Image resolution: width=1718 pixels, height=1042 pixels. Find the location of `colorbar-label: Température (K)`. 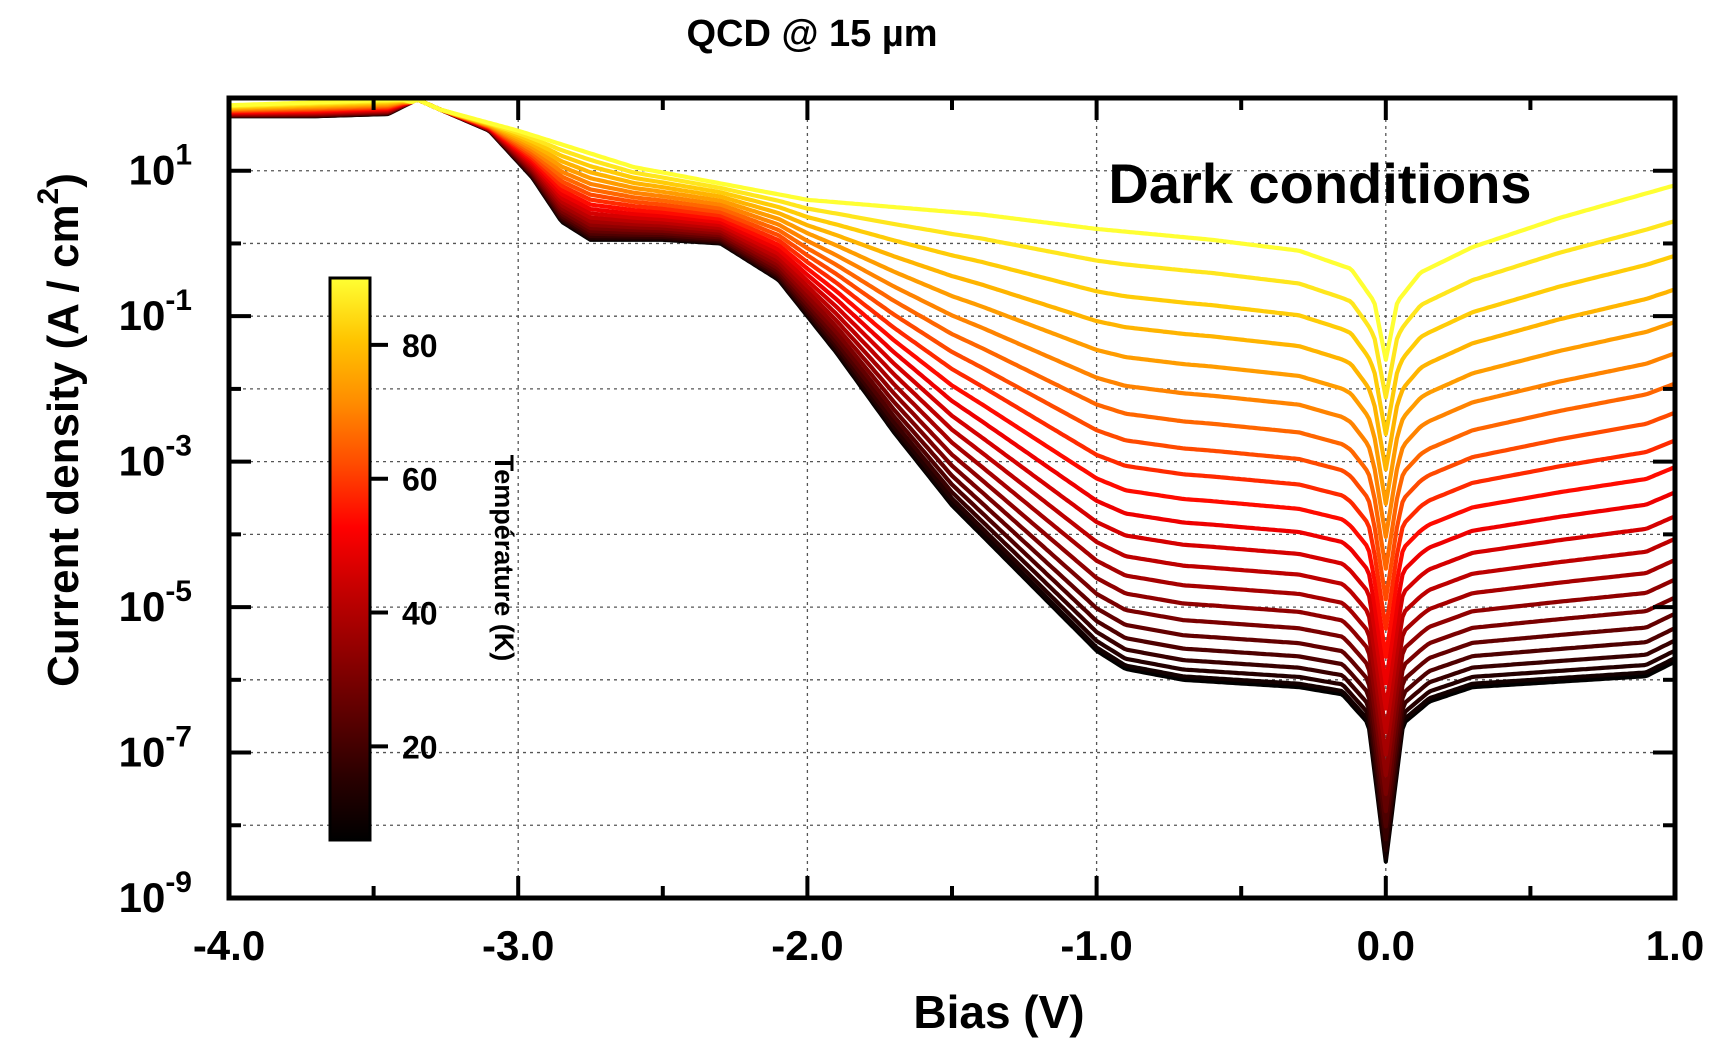

colorbar-label: Température (K) is located at coordinates (504, 558).